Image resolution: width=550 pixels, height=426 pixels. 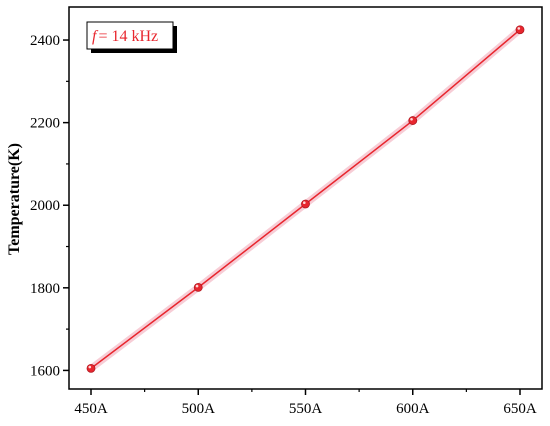 What do you see at coordinates (45, 289) in the screenshot?
I see `y-tick-label: 1800` at bounding box center [45, 289].